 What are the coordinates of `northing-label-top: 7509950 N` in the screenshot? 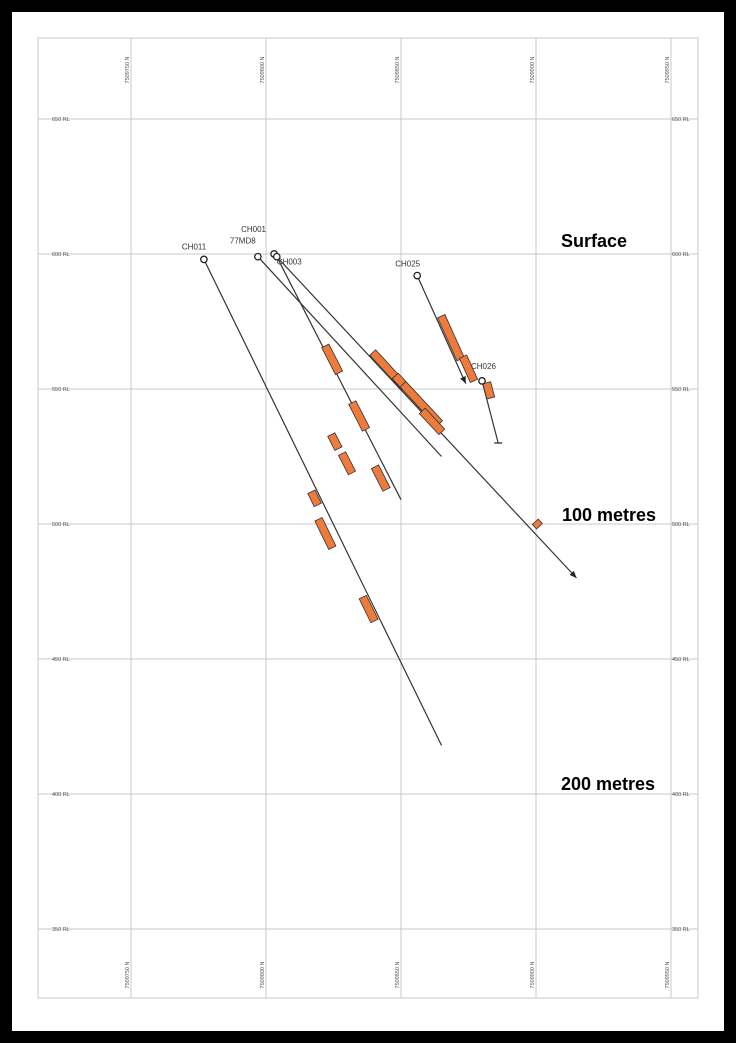 It's located at (668, 70).